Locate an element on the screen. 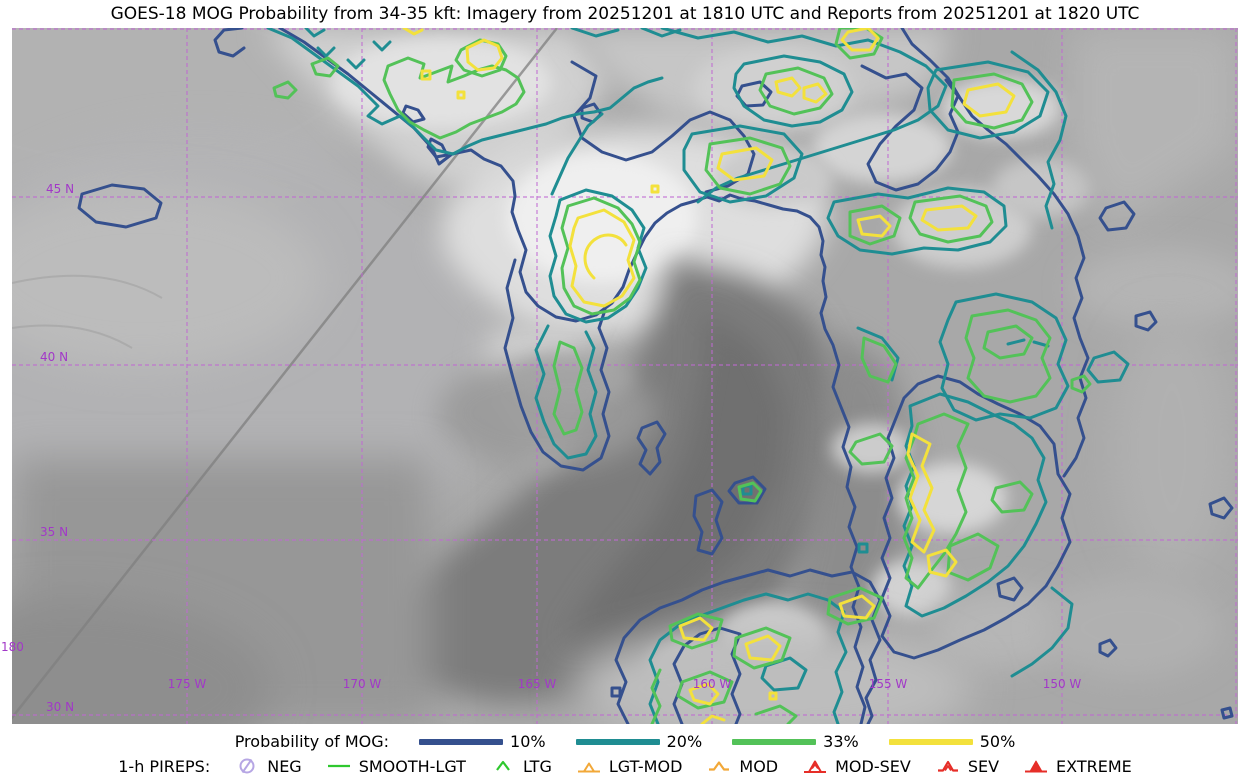 The image size is (1250, 782). pirep-label-lgt-mod: LGT-MOD is located at coordinates (645, 766).